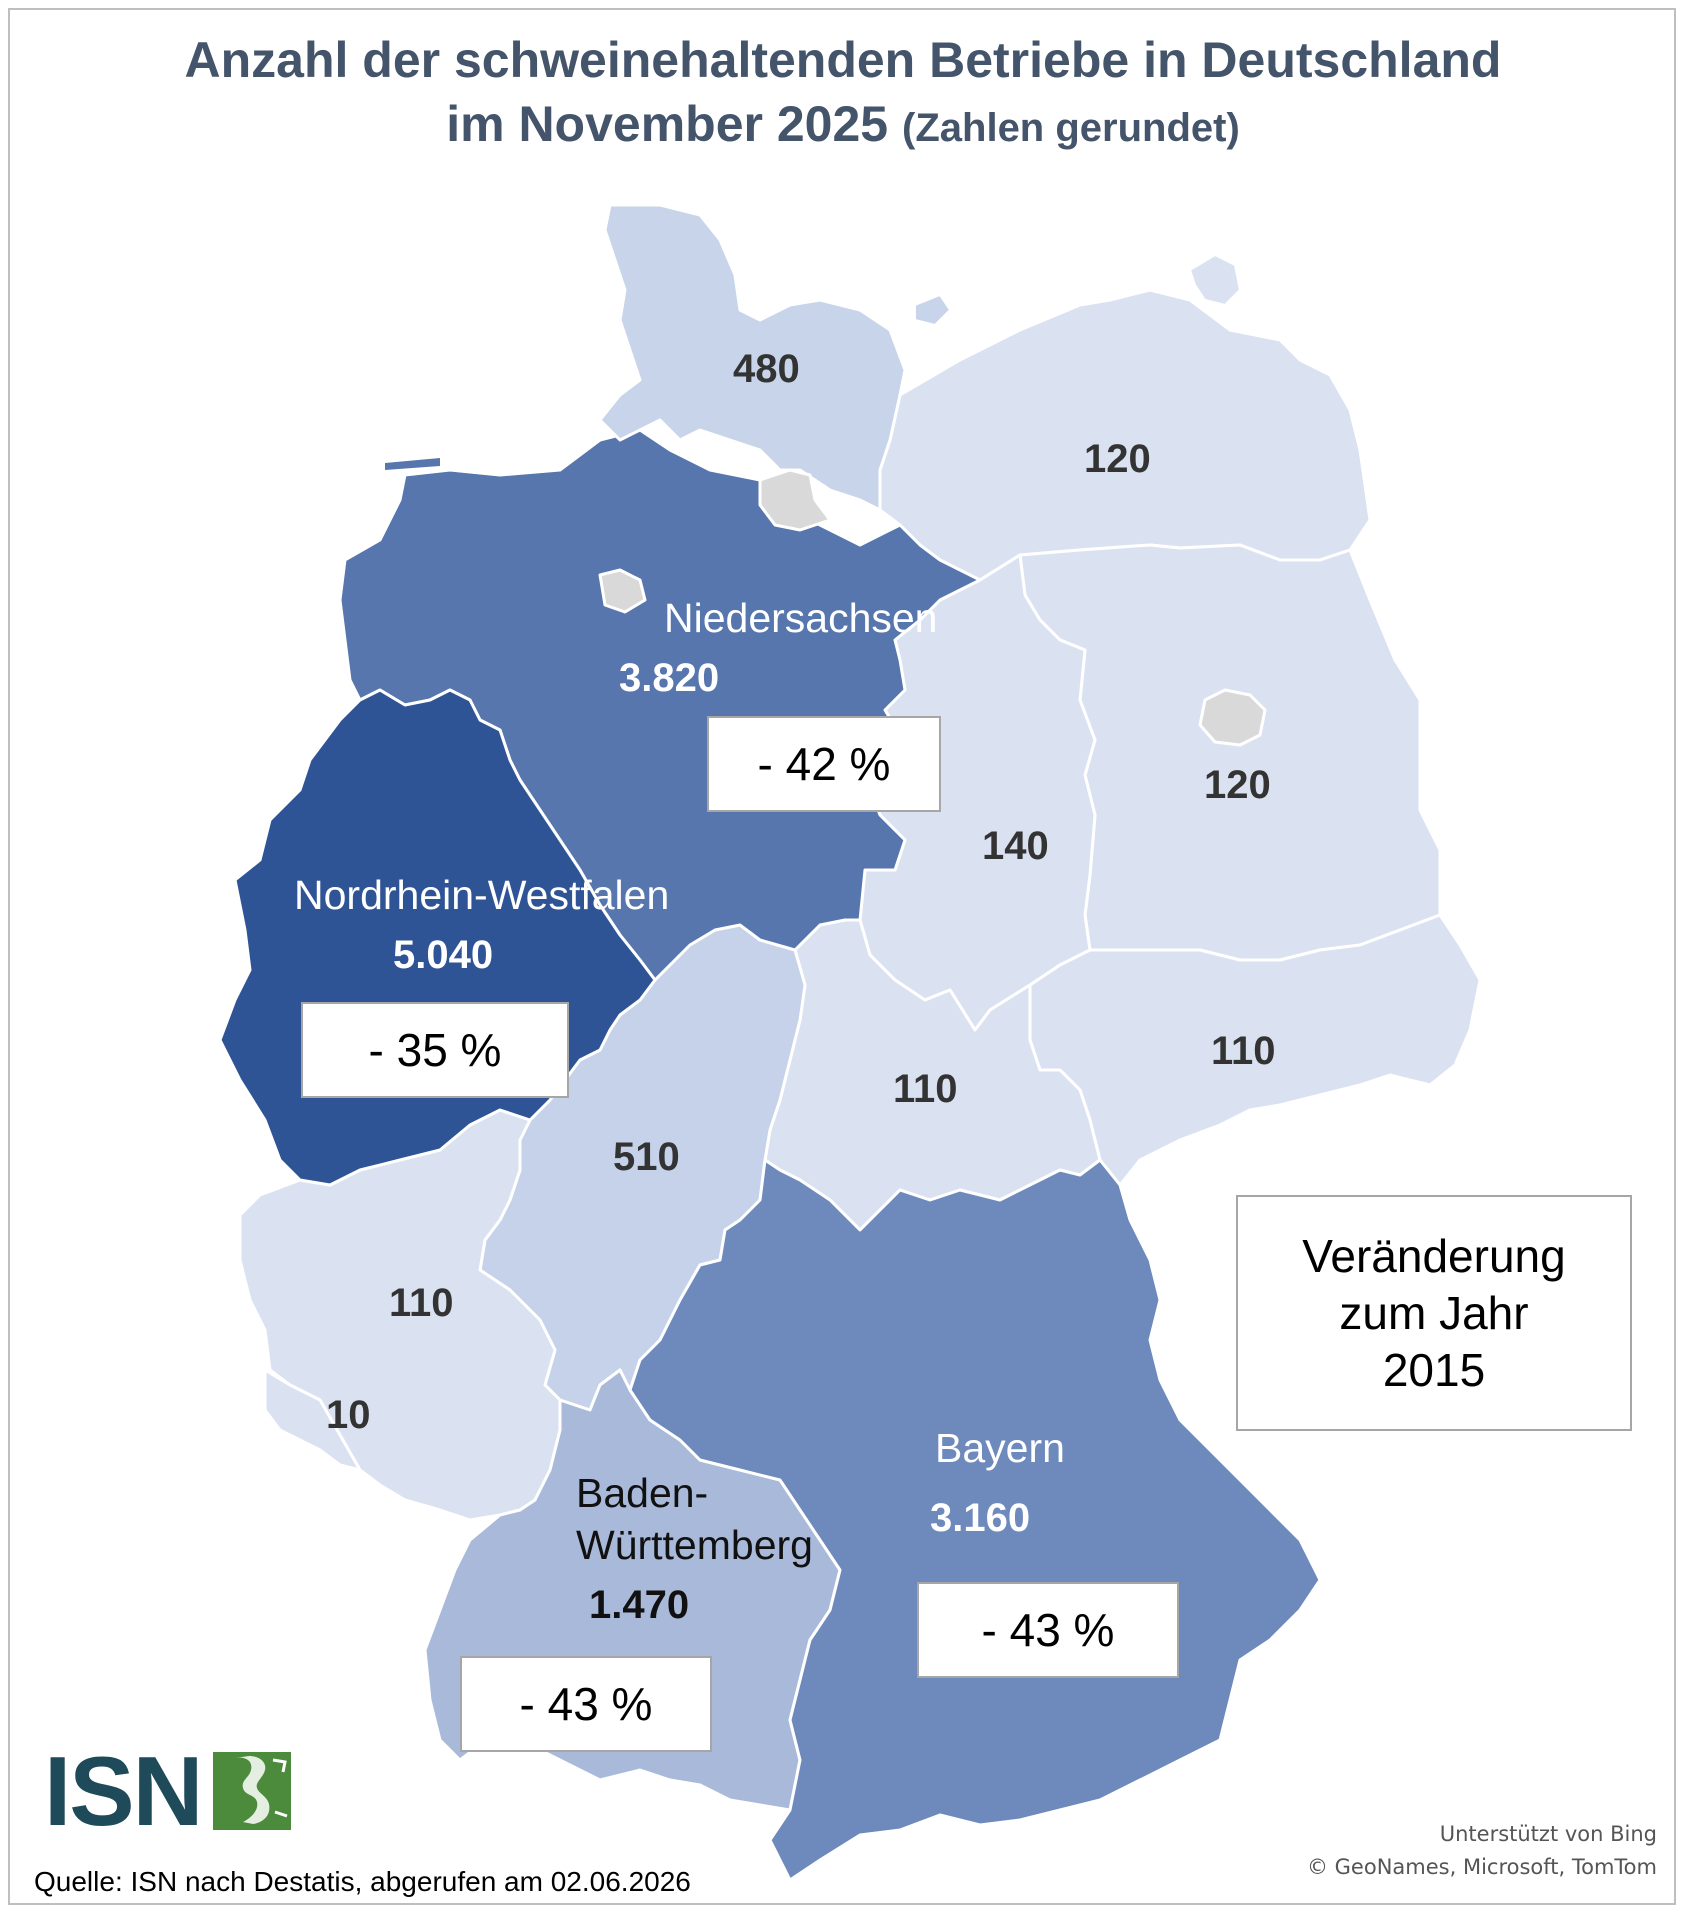  I want to click on state-mecklenburg-vorpommern, so click(1125, 435).